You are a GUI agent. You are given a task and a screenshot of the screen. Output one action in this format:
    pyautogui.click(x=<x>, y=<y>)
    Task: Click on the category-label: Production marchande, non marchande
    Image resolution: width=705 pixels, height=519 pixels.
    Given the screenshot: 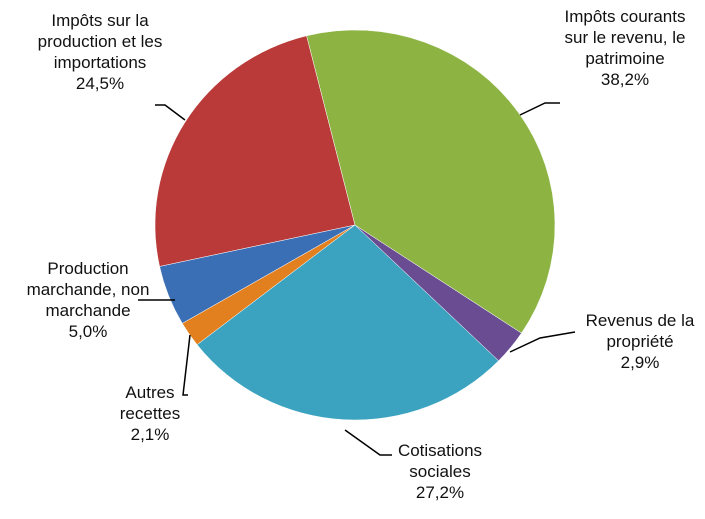 What is the action you would take?
    pyautogui.click(x=88, y=289)
    